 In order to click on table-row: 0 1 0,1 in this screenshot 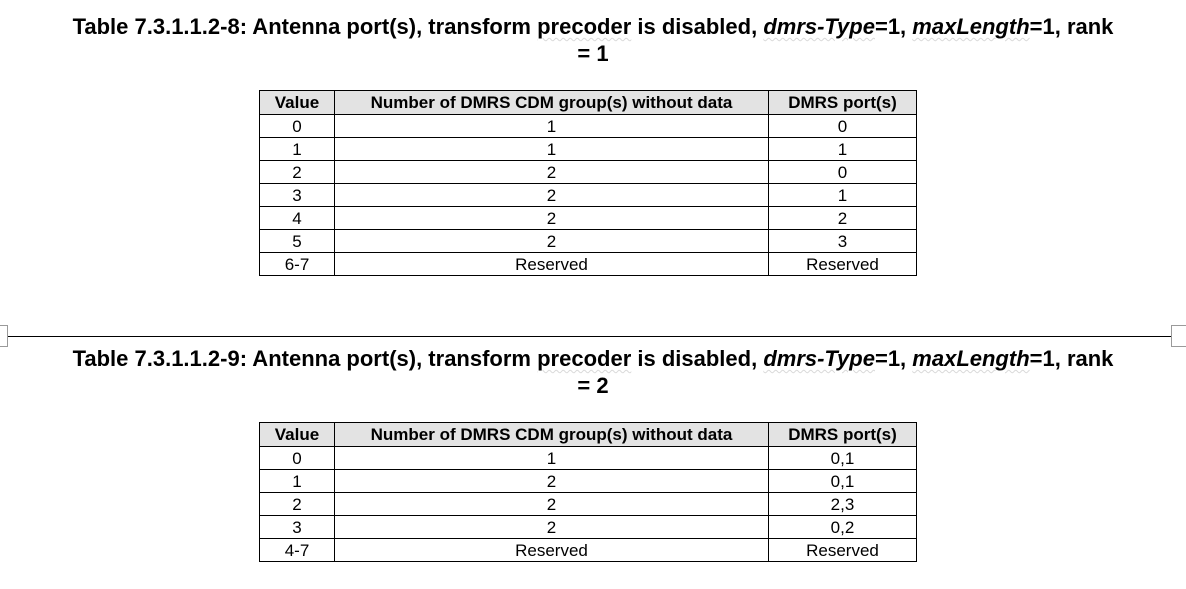, I will do `click(588, 458)`.